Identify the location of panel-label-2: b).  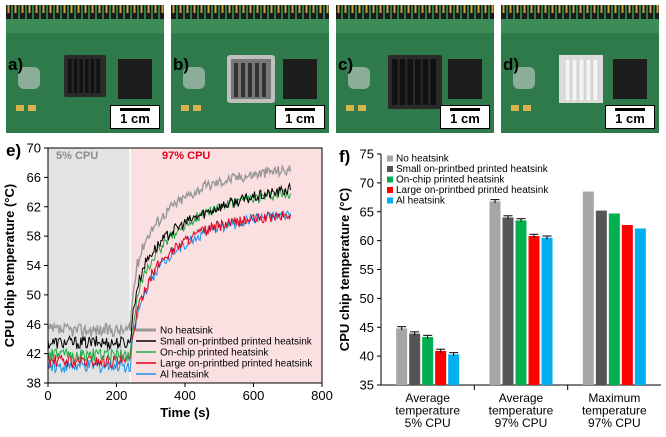
(181, 64).